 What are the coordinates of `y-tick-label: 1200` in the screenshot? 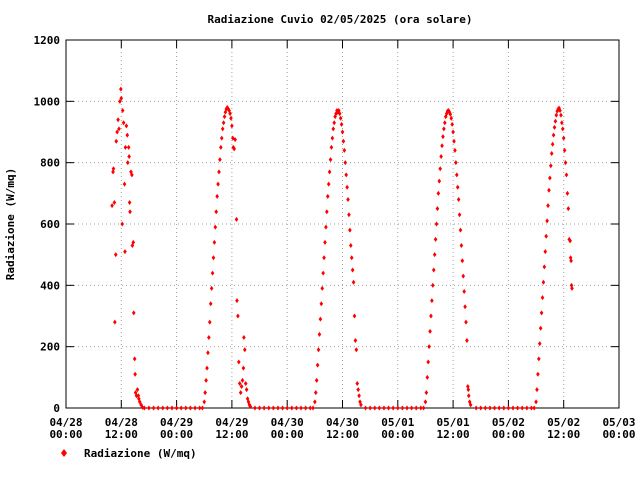 It's located at (47, 40).